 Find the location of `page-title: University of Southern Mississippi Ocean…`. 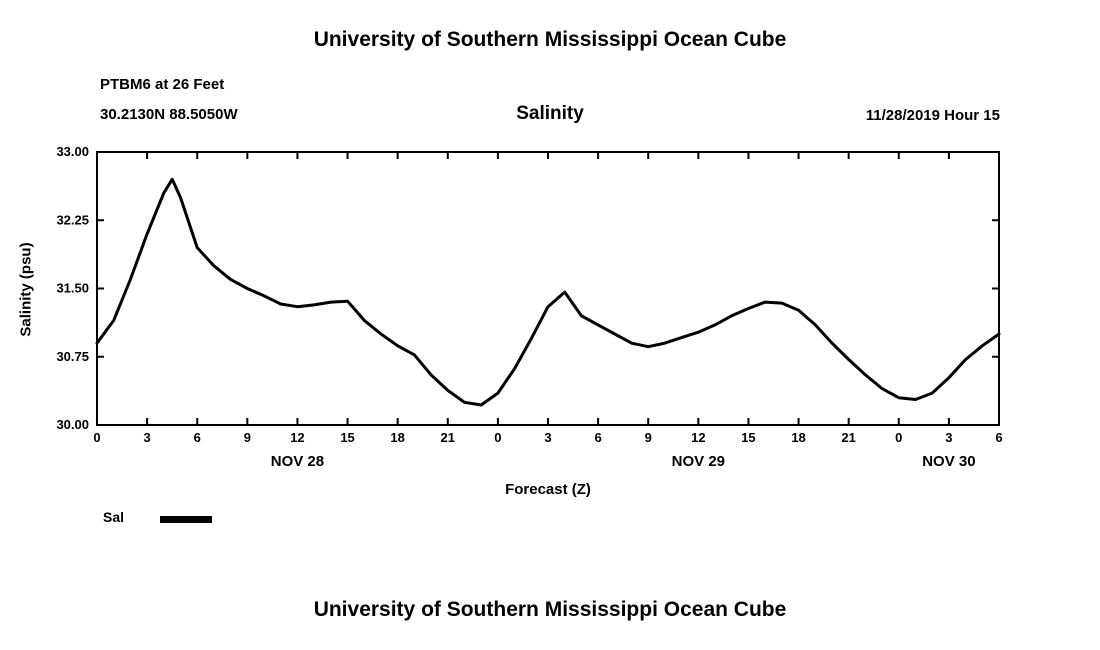

page-title: University of Southern Mississippi Ocean… is located at coordinates (550, 39).